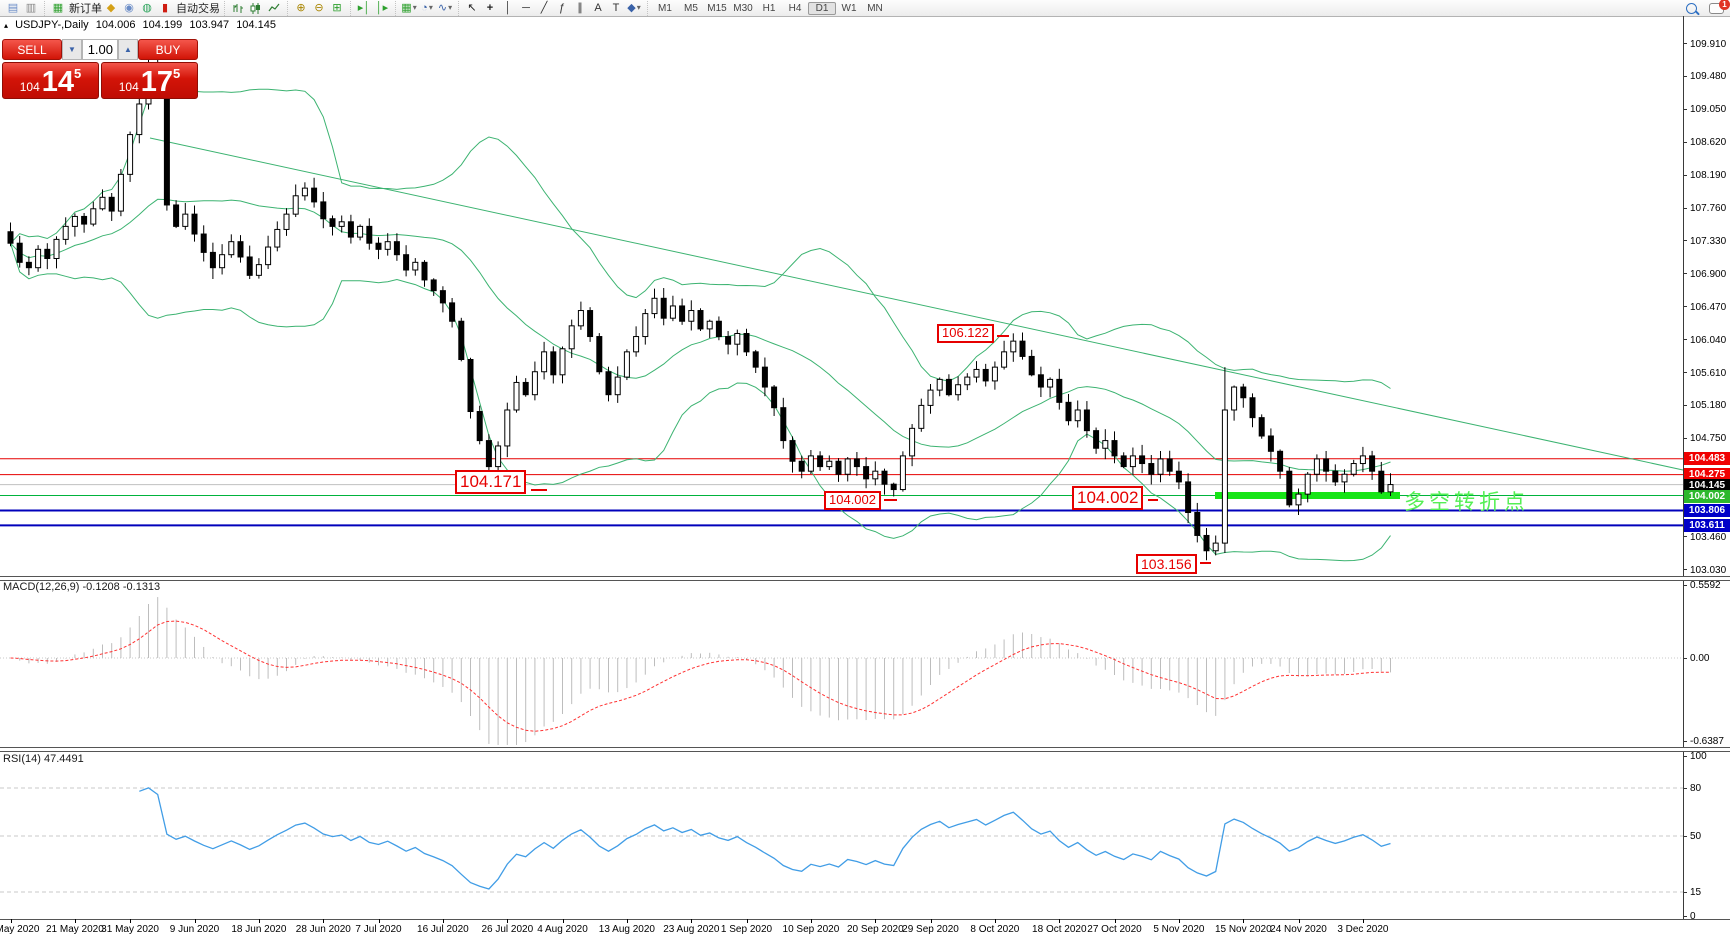 The height and width of the screenshot is (939, 1730). I want to click on date-label: 13 Aug 2020, so click(626, 929).